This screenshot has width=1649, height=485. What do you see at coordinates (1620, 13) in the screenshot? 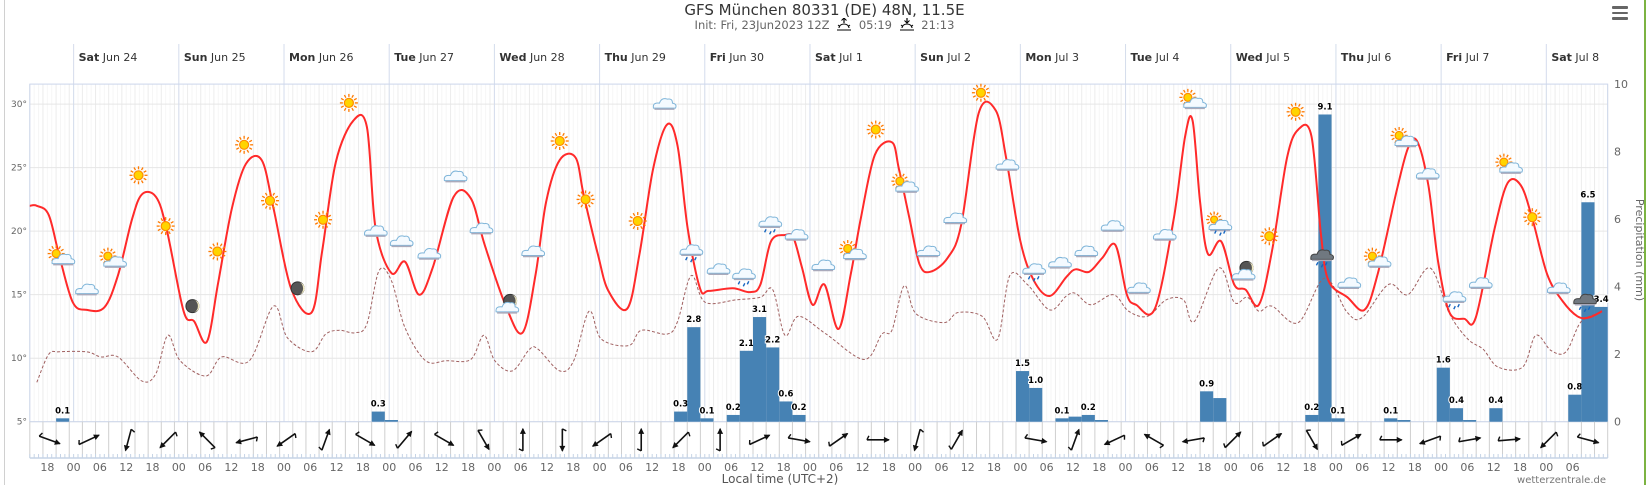
I see `hamburger-menu-icon` at bounding box center [1620, 13].